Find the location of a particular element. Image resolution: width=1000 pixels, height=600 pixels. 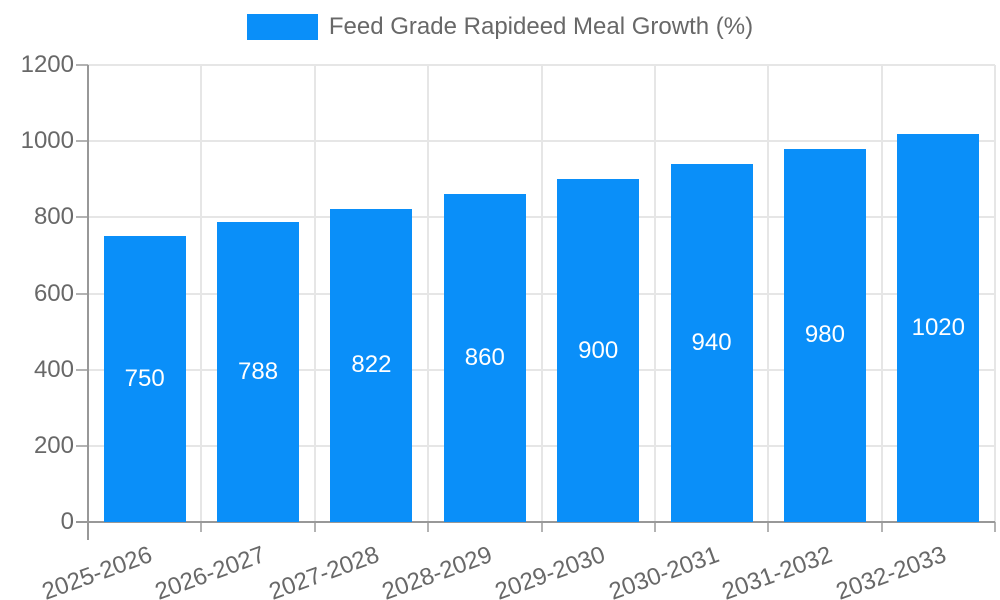

bar: 940 is located at coordinates (711, 343).